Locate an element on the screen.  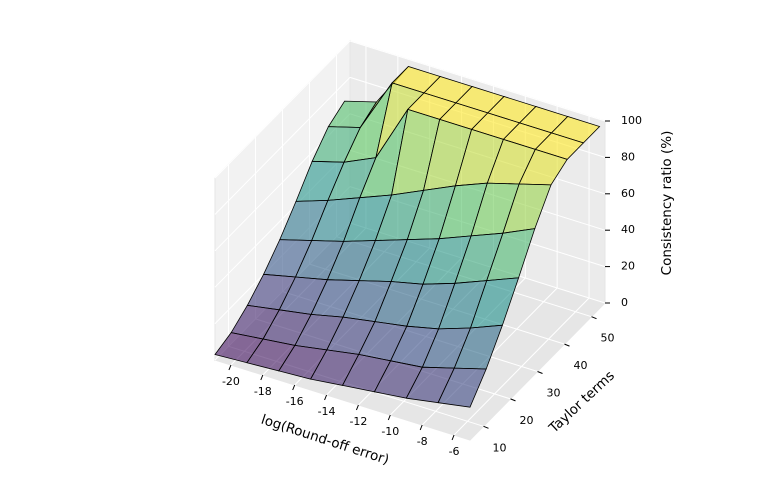
x-tick-label: -6 is located at coordinates (454, 451).